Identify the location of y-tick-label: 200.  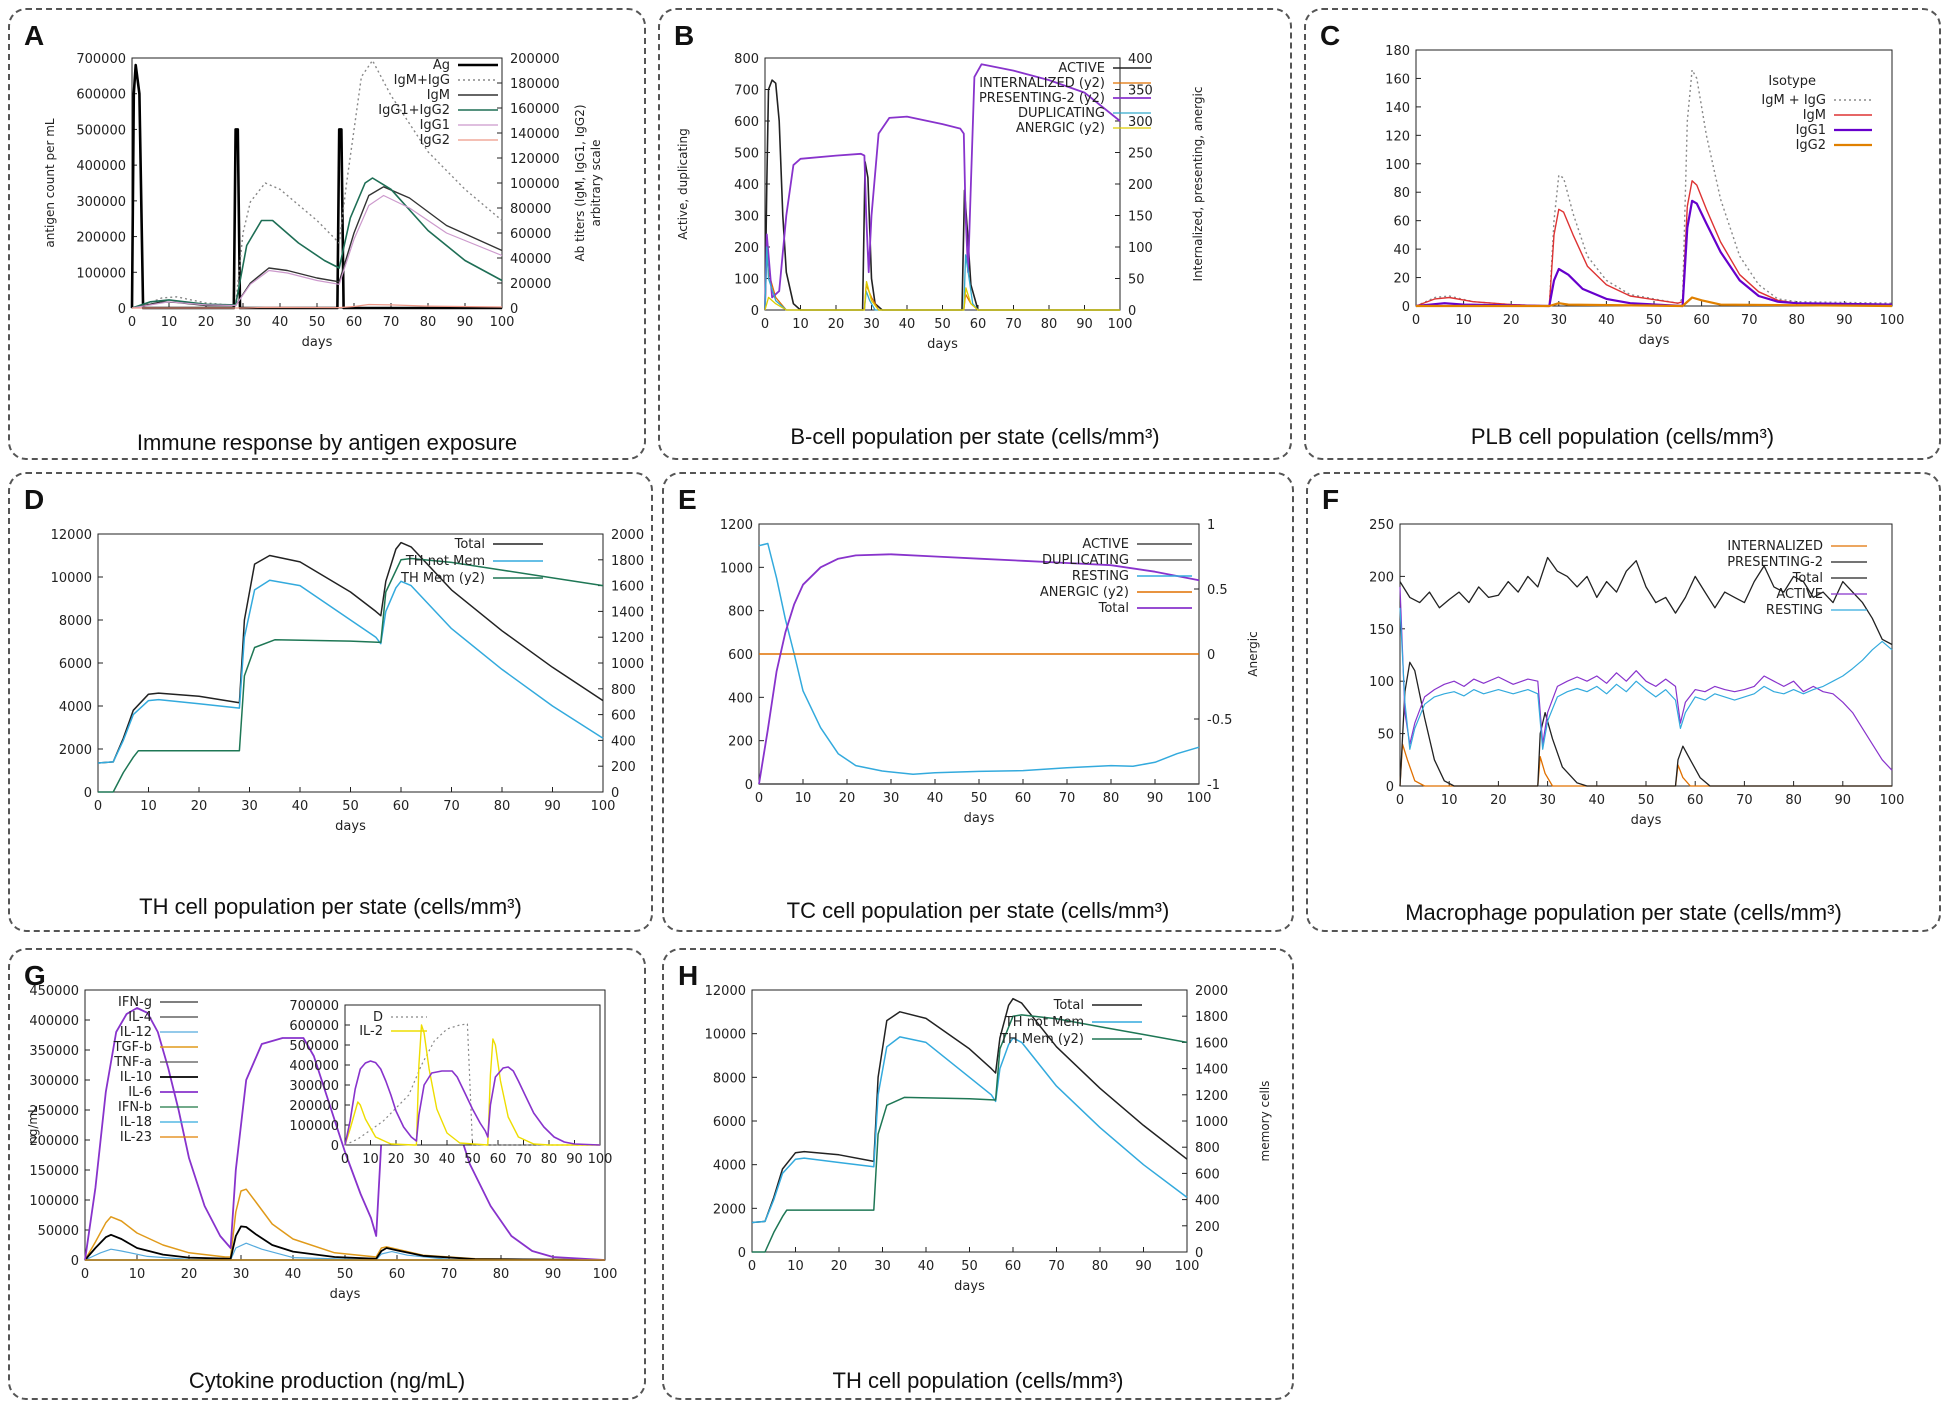
(740, 742).